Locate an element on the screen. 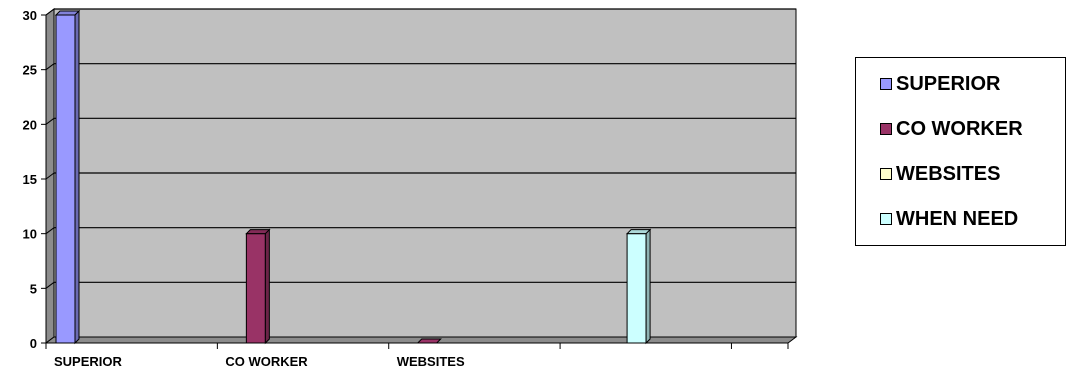  legend-item-superior: SUPERIOR is located at coordinates (940, 84).